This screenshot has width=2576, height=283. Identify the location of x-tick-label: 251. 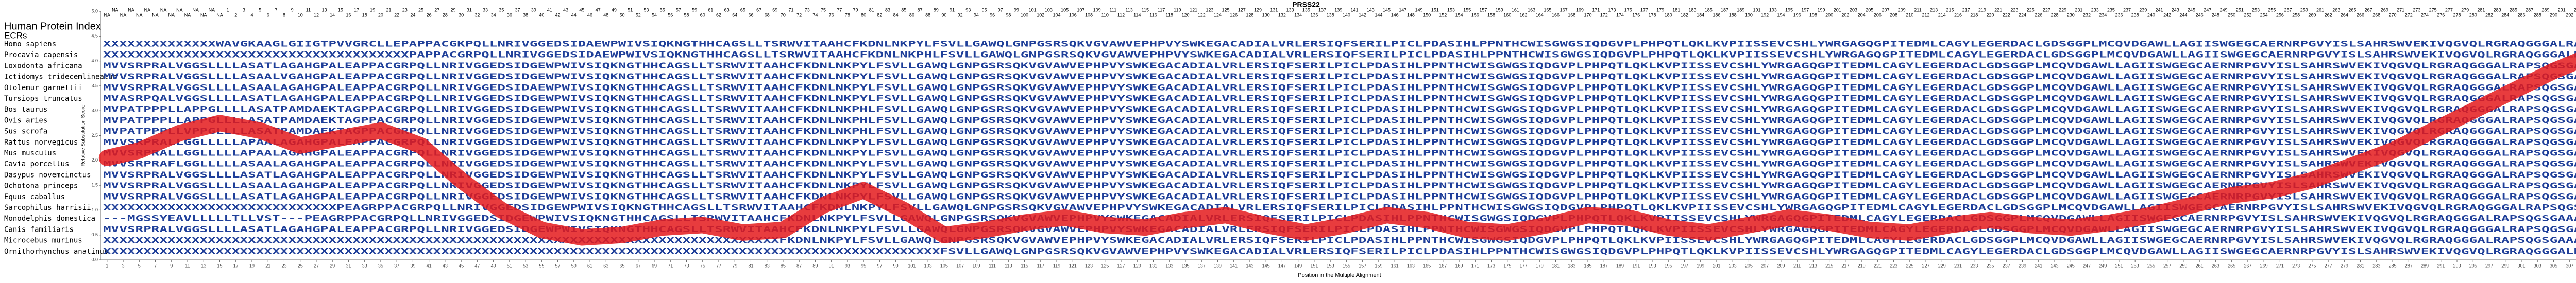
(2119, 265).